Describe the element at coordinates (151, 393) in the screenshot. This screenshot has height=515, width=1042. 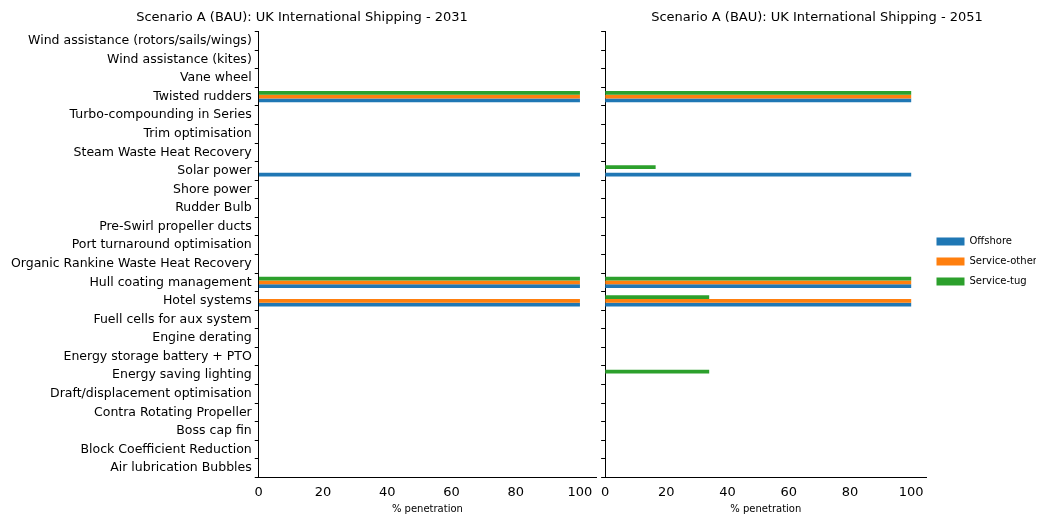
I see `y-tick-label: Draft/displacement optimisation` at that location.